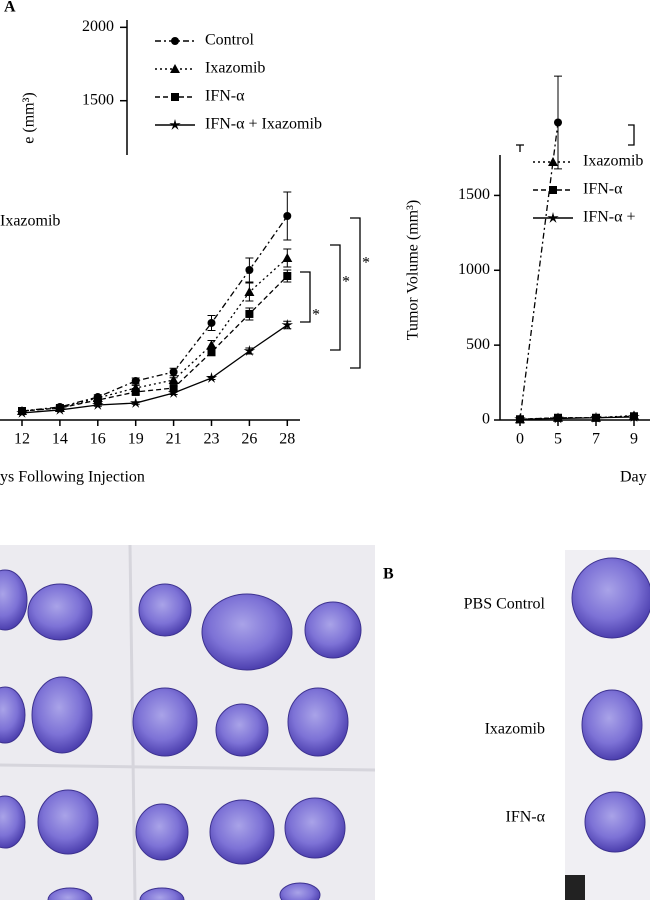 The image size is (650, 900). What do you see at coordinates (478, 344) in the screenshot?
I see `y-tick-label: 500` at bounding box center [478, 344].